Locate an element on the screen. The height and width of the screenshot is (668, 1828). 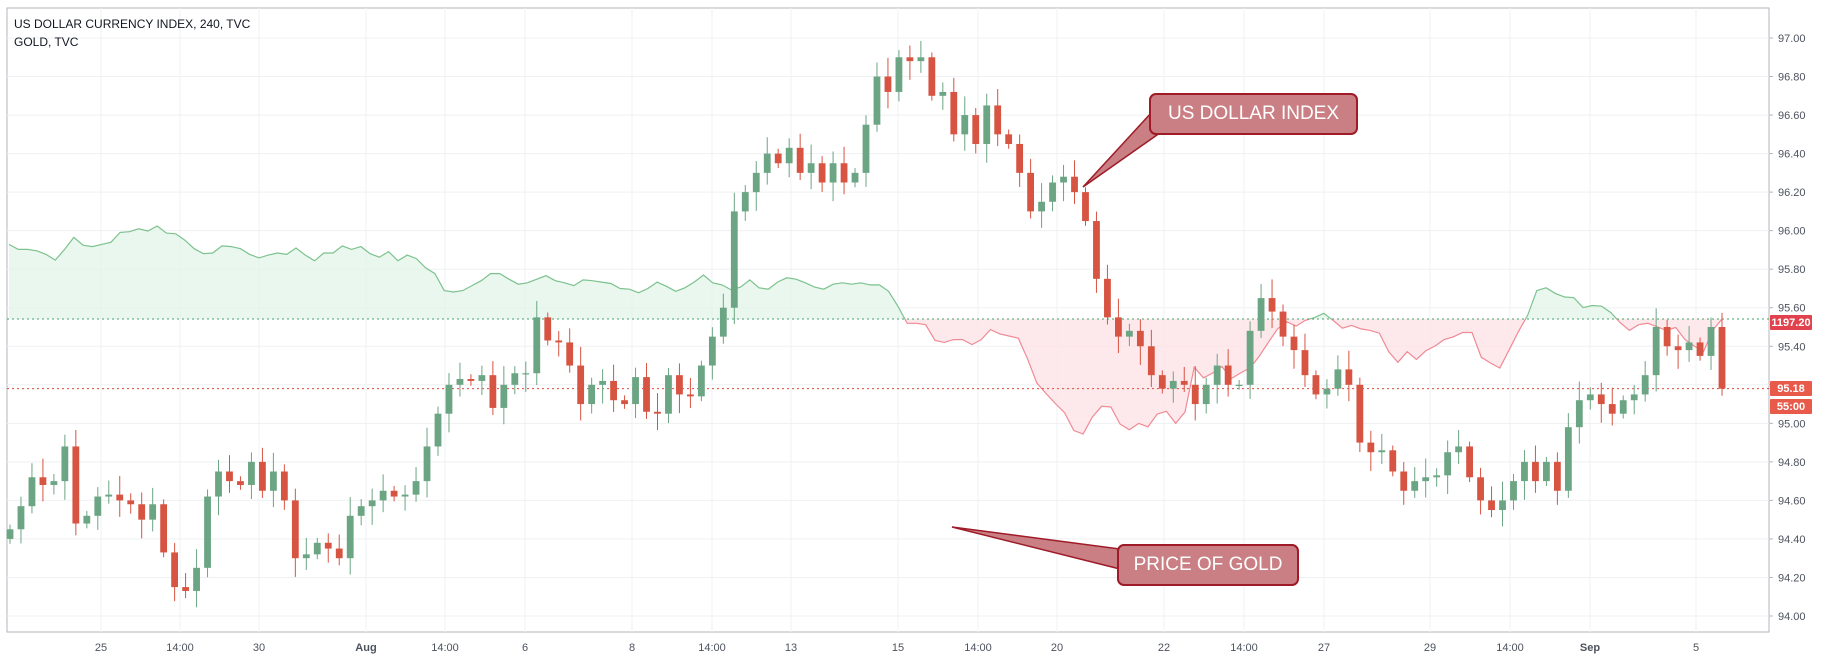
x-tick-label: 15 is located at coordinates (898, 648).